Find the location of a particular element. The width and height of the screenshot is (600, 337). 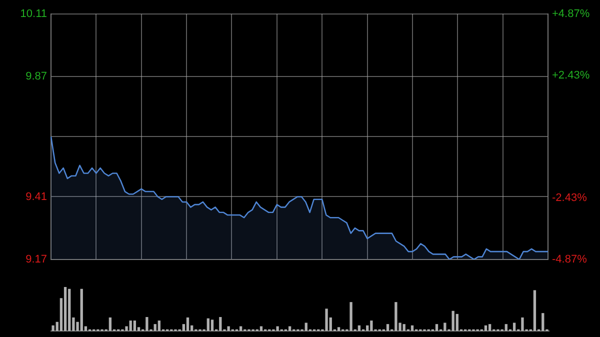

y-tick-label: 9.41 is located at coordinates (36, 196).